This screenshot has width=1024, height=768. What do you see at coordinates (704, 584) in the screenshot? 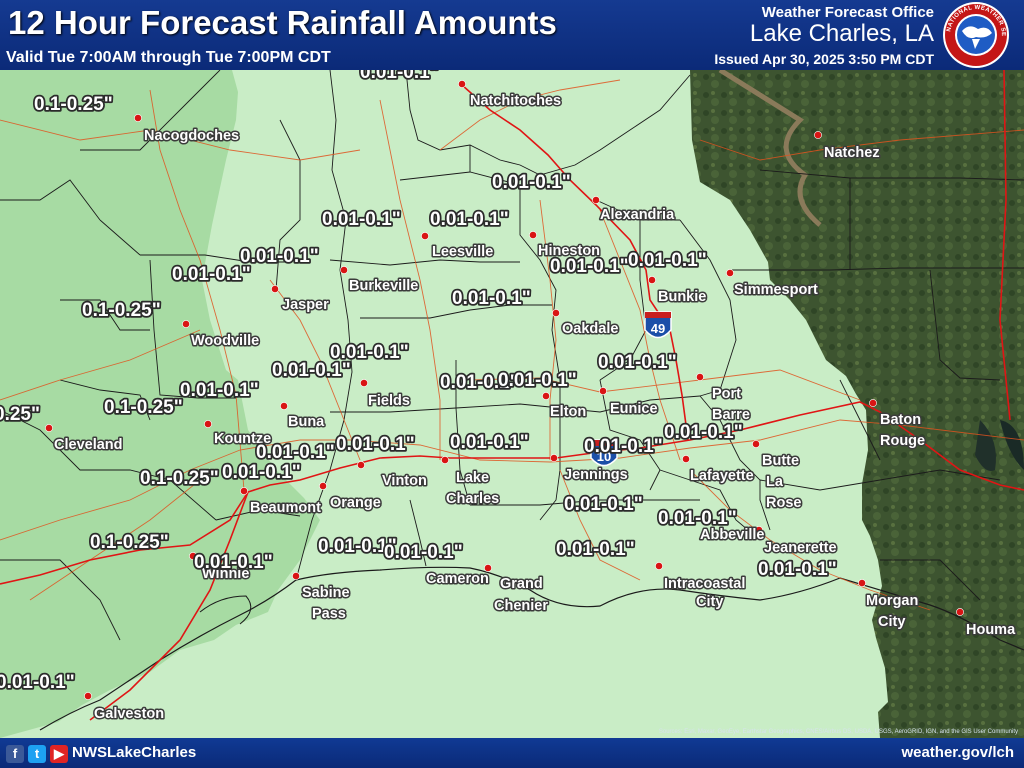
I see `city-label: Intracoastal` at bounding box center [704, 584].